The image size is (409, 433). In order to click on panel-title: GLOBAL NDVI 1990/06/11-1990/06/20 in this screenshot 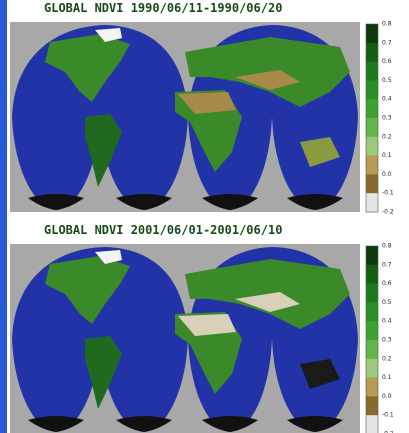, I will do `click(163, 8)`.